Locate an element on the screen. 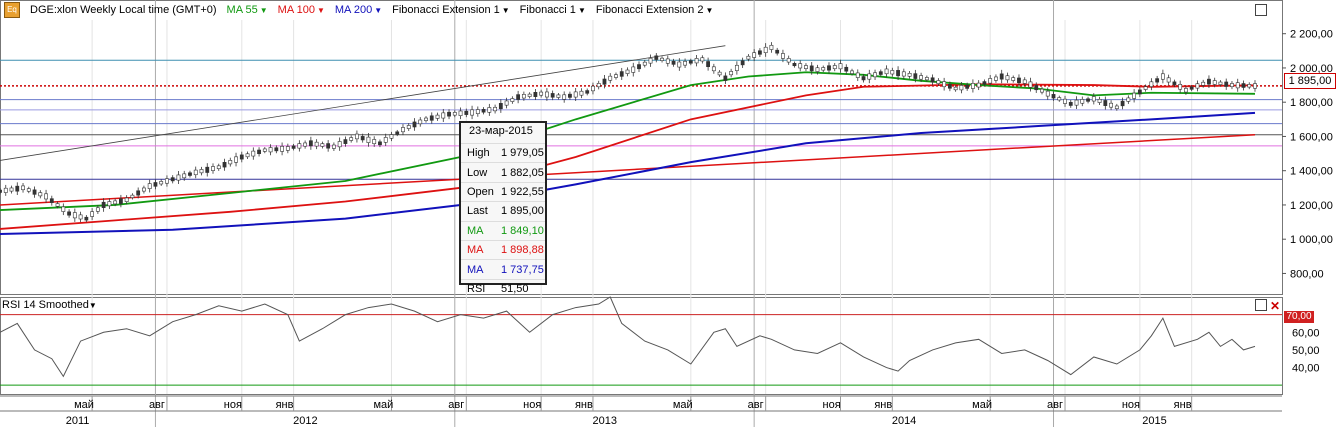 This screenshot has width=1340, height=430. tooltip-row: High 1 979,05 is located at coordinates (503, 152).